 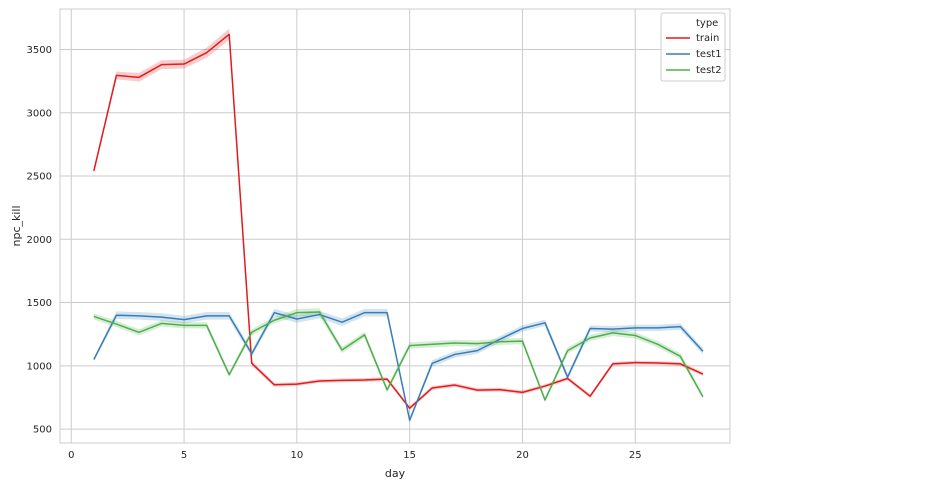 What do you see at coordinates (297, 455) in the screenshot?
I see `x-tick-label: 10` at bounding box center [297, 455].